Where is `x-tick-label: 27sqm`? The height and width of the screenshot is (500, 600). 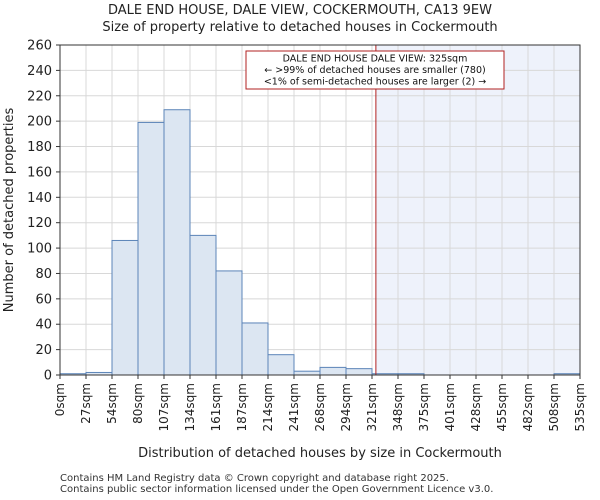 x-tick-label: 27sqm is located at coordinates (86, 403).